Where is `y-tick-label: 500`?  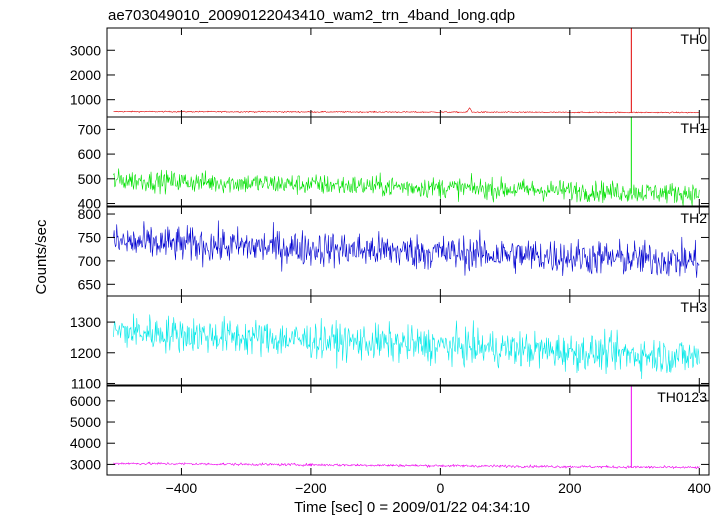 y-tick-label: 500 is located at coordinates (90, 179).